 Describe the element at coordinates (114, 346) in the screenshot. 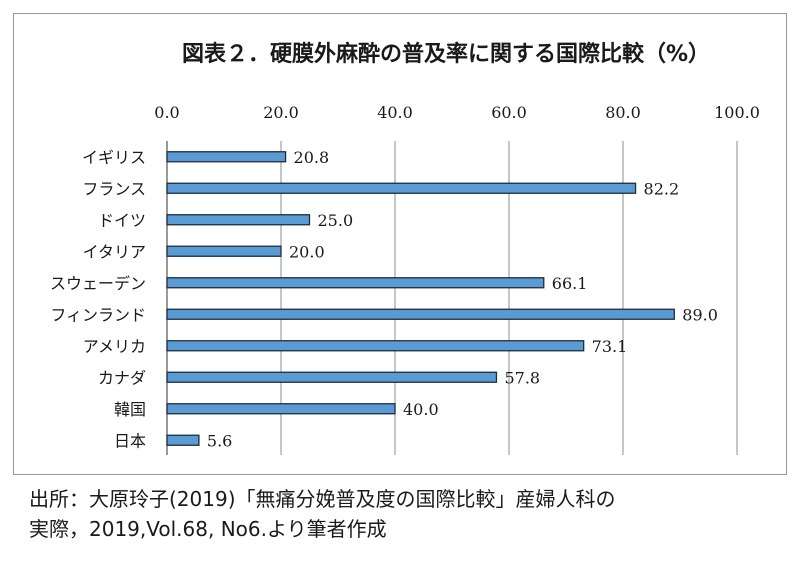

I see `category-label: アメリカ` at that location.